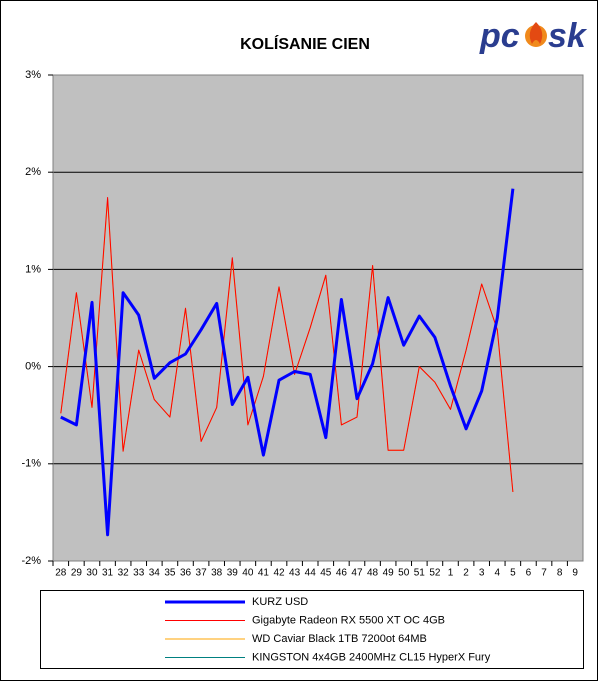 The image size is (598, 686). Describe the element at coordinates (348, 620) in the screenshot. I see `legend-label: Gigabyte Radeon RX 5500 XT OC 4GB` at that location.